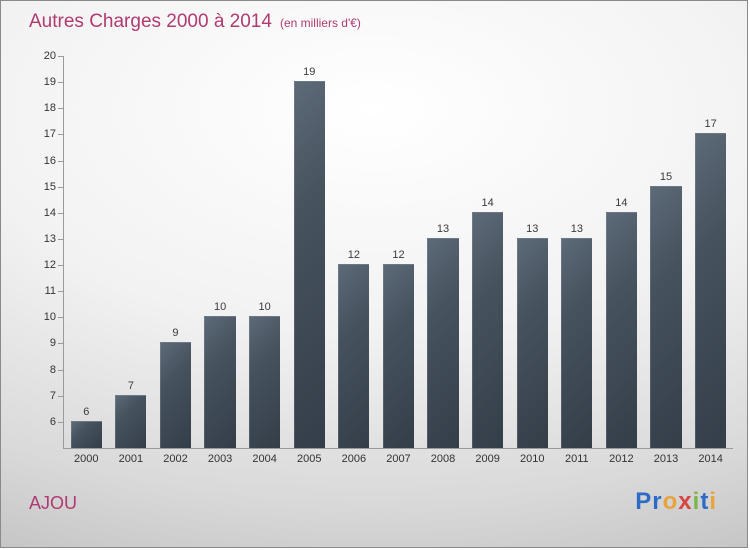  Describe the element at coordinates (52, 395) in the screenshot. I see `y-tick-label: 7` at that location.